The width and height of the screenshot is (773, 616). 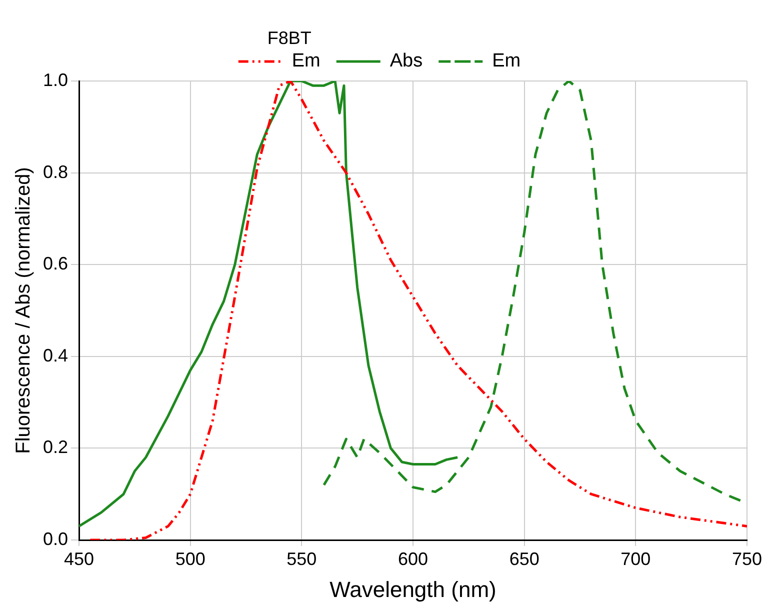 I want to click on y-tick-label: 0.6, so click(x=55, y=264).